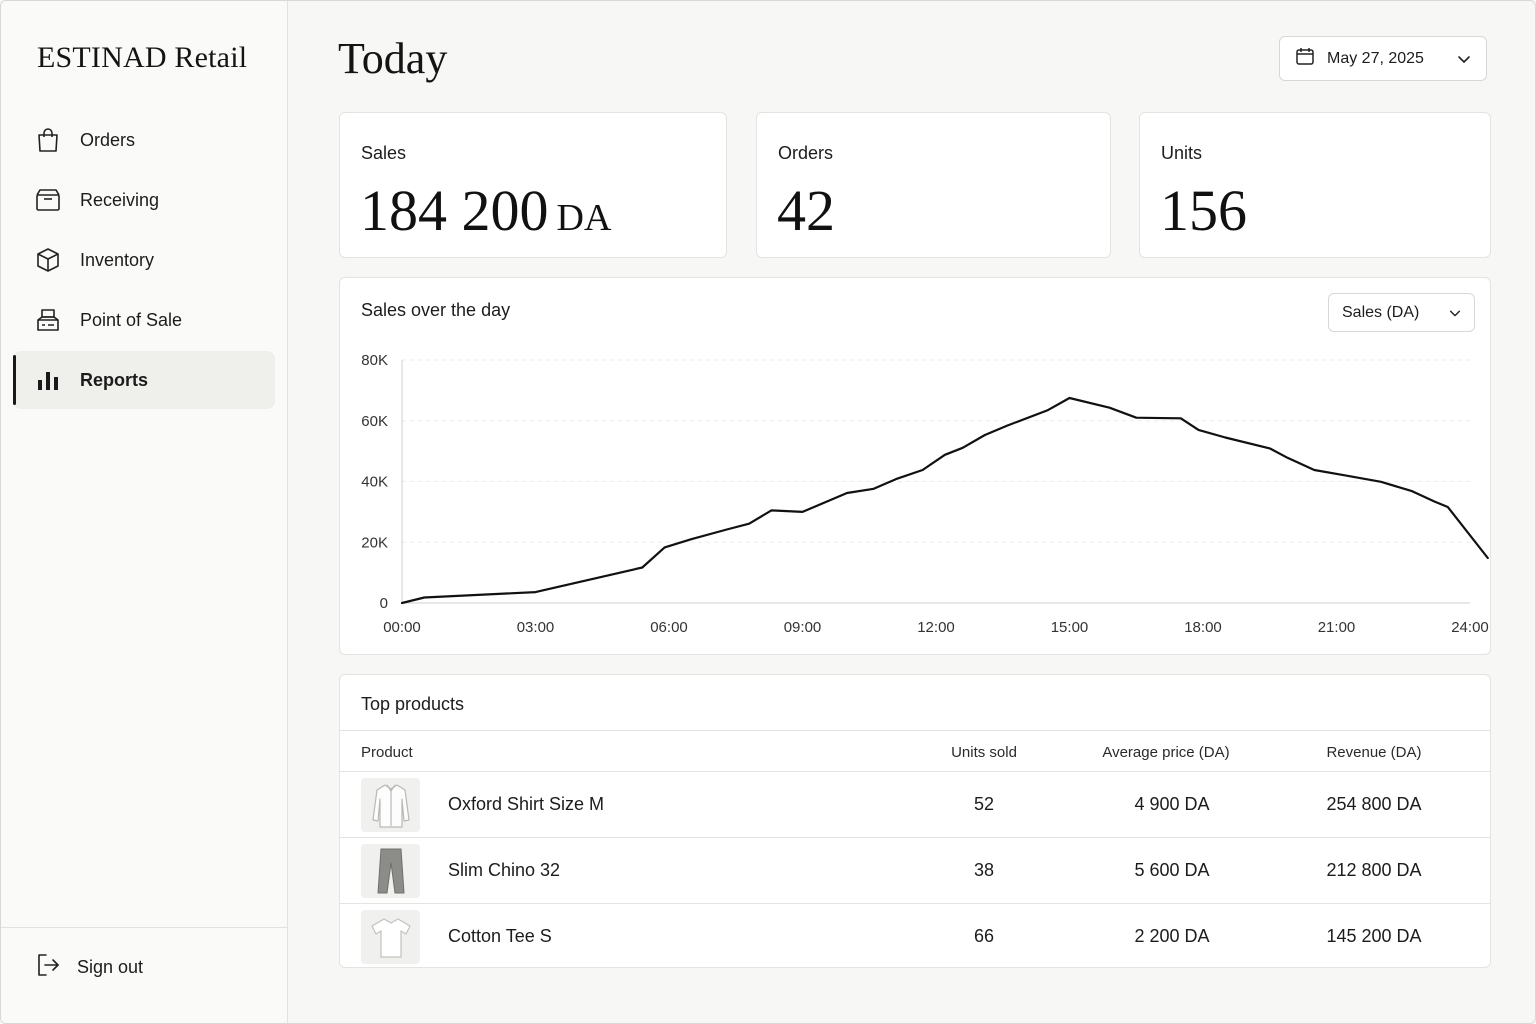  I want to click on sidebar-item-point-of-sale: Point of Sale, so click(144, 320).